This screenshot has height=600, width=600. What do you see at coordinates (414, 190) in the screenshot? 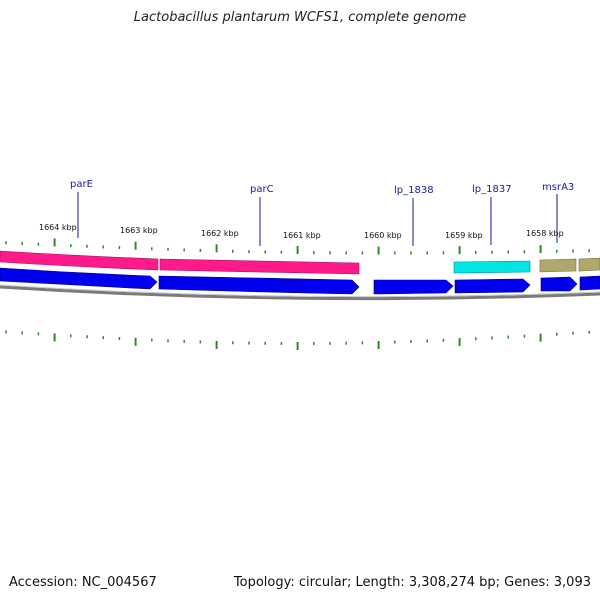
I see `gene-label-lp-1838: lp_1838` at bounding box center [414, 190].